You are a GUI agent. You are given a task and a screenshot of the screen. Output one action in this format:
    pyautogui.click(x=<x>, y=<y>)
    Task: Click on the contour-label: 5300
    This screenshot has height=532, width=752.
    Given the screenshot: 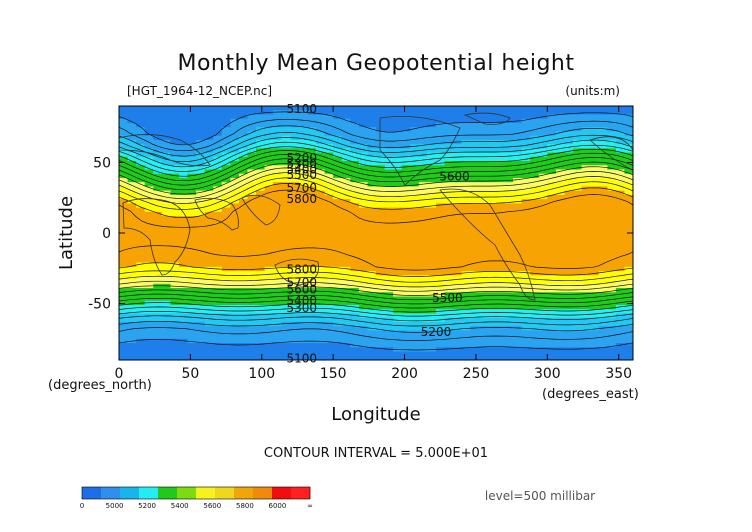 What is the action you would take?
    pyautogui.click(x=302, y=164)
    